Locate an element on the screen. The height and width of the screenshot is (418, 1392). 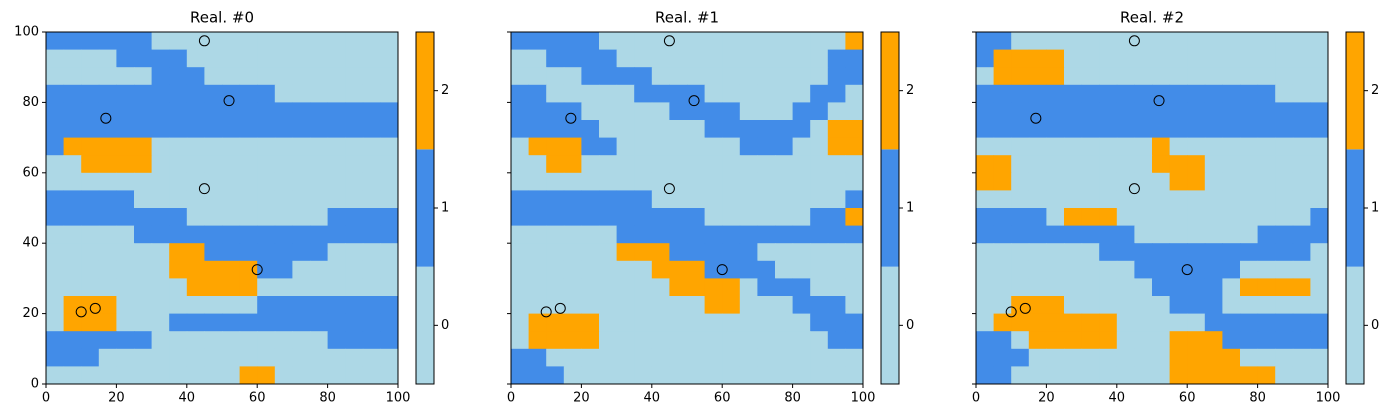
colorbar-tick-label: 0 is located at coordinates (910, 325).